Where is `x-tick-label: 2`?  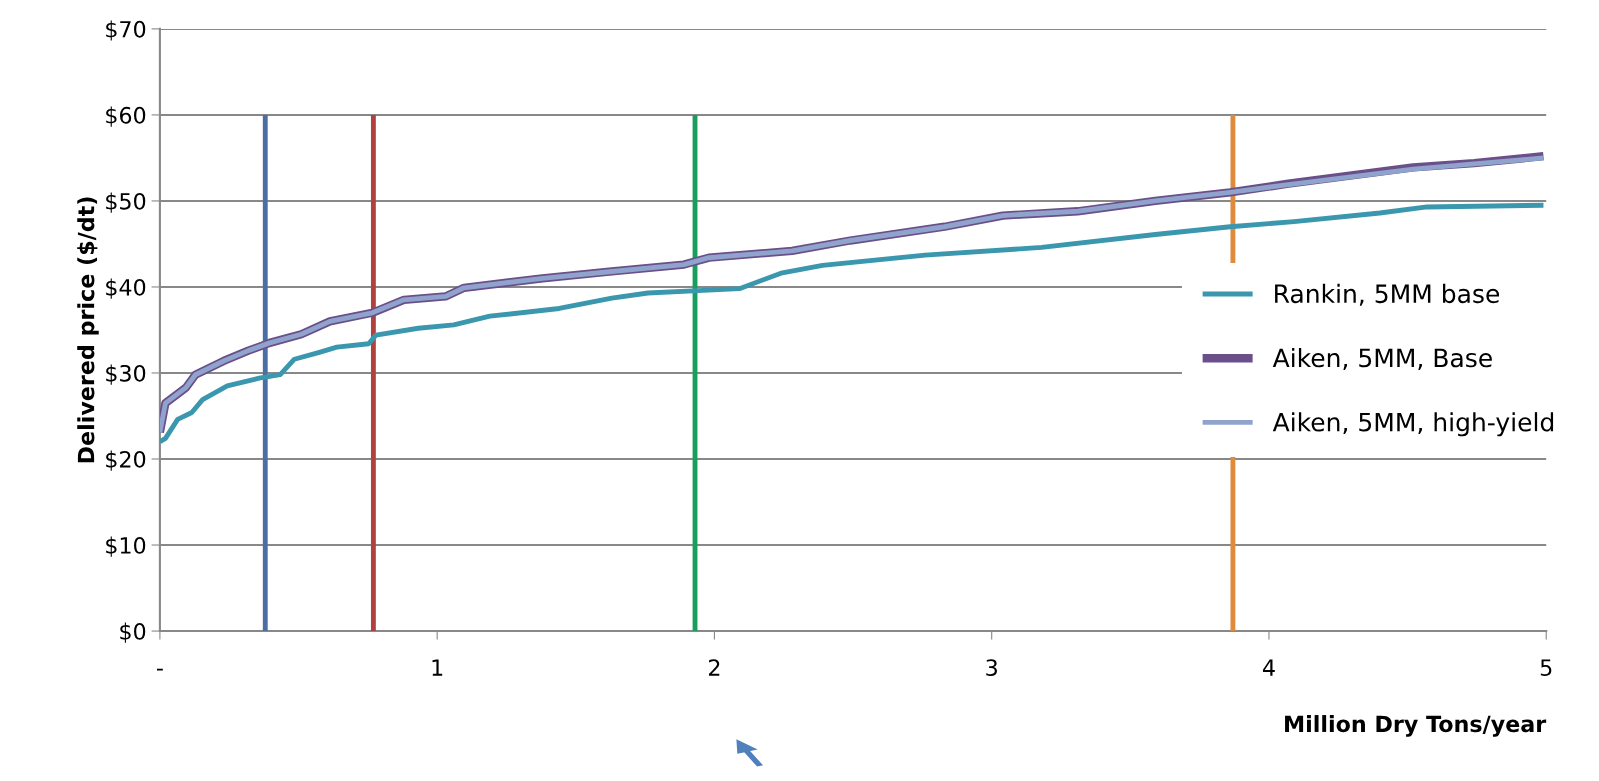 x-tick-label: 2 is located at coordinates (714, 667).